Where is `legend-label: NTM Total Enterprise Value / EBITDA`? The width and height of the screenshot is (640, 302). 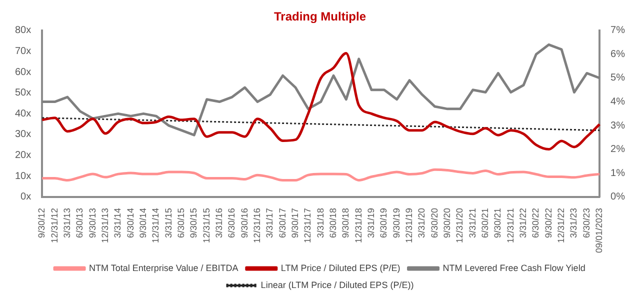 legend-label: NTM Total Enterprise Value / EBITDA is located at coordinates (163, 267).